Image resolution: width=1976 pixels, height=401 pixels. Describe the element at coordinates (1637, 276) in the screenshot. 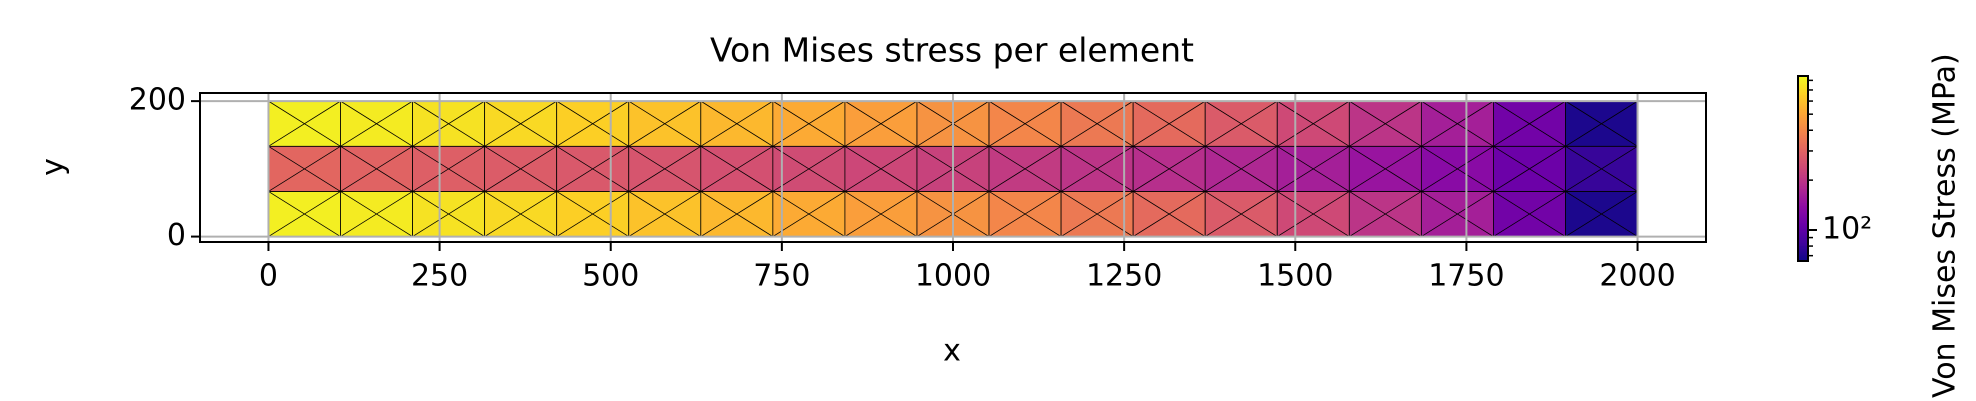

I see `x-tick-label: 2000` at that location.